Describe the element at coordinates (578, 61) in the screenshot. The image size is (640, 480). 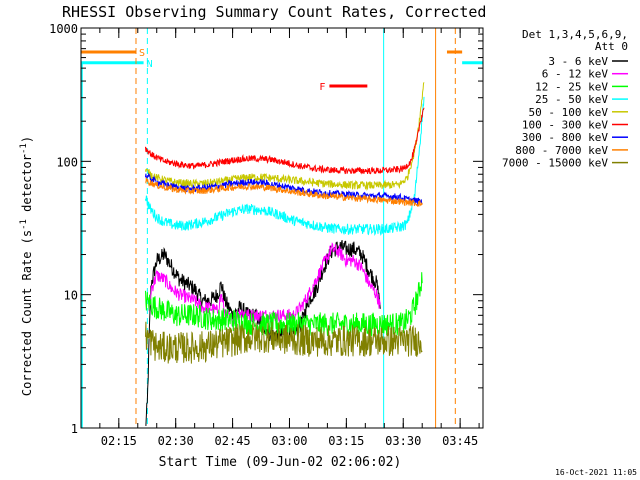
I see `legend-label: 3 - 6 keV` at that location.